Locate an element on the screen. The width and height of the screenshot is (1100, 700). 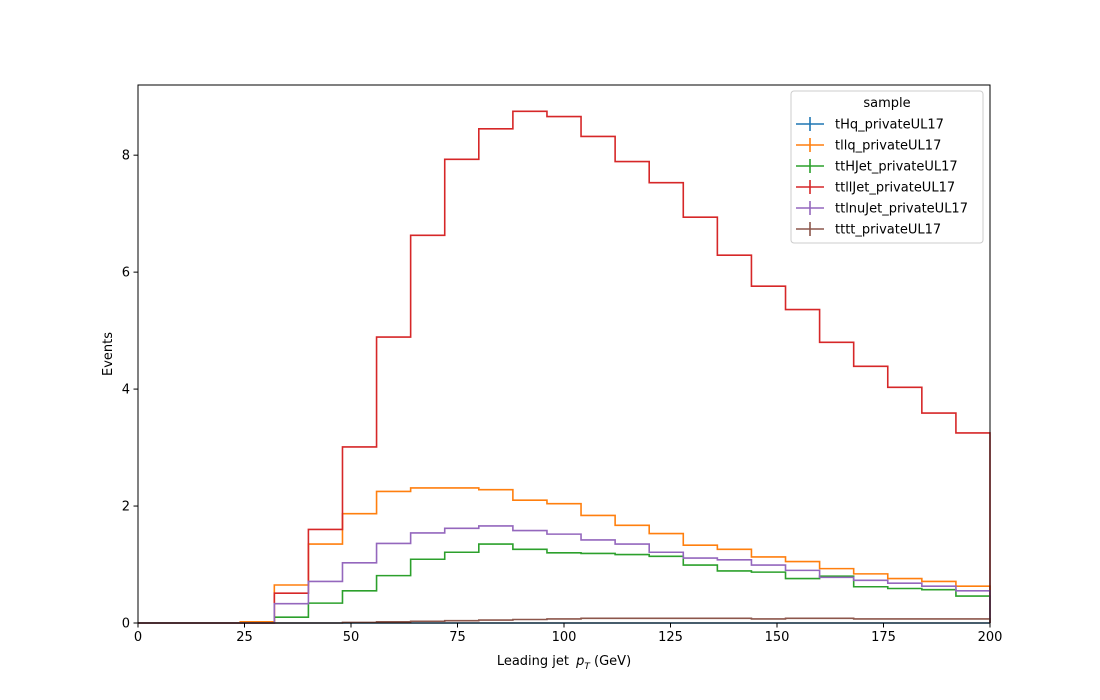
x-tick-label: 75 is located at coordinates (457, 637).